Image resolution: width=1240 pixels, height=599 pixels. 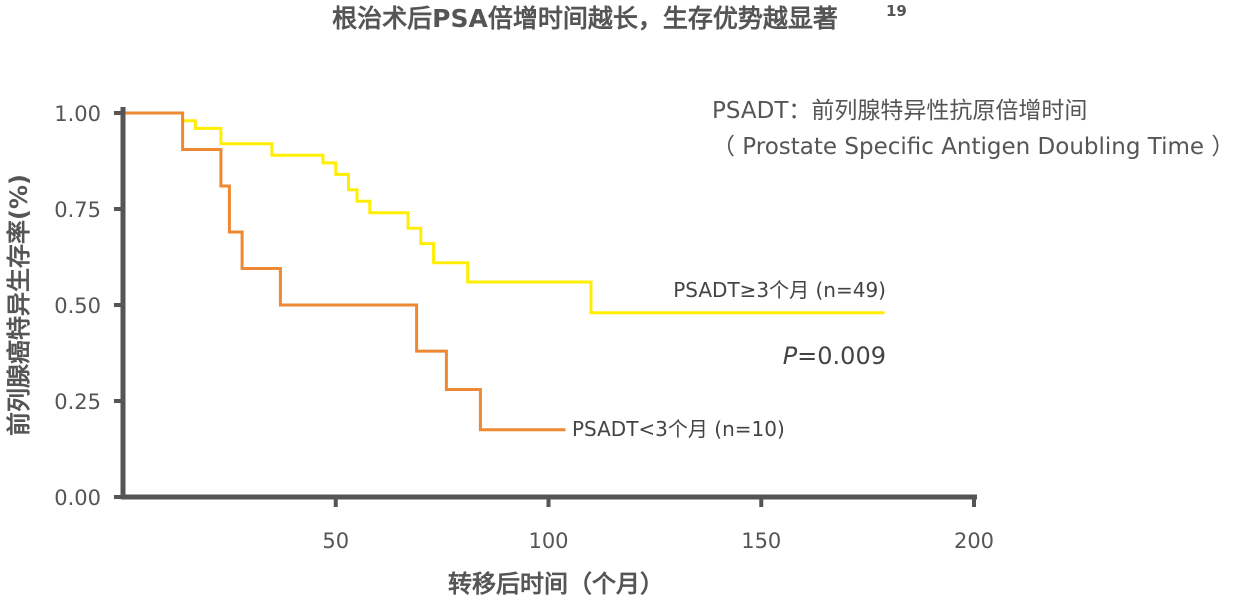 What do you see at coordinates (585, 18) in the screenshot?
I see `chart-title: 根治术后PSA倍增时间越长，生存优势越显著` at bounding box center [585, 18].